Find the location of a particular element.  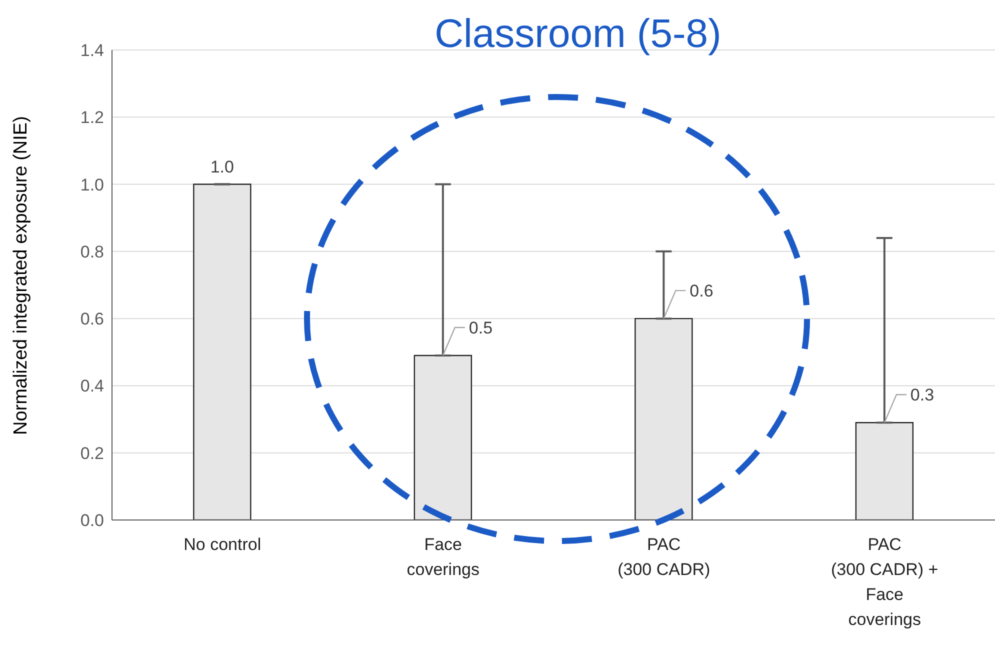

data-label: 0.5 is located at coordinates (480, 328).